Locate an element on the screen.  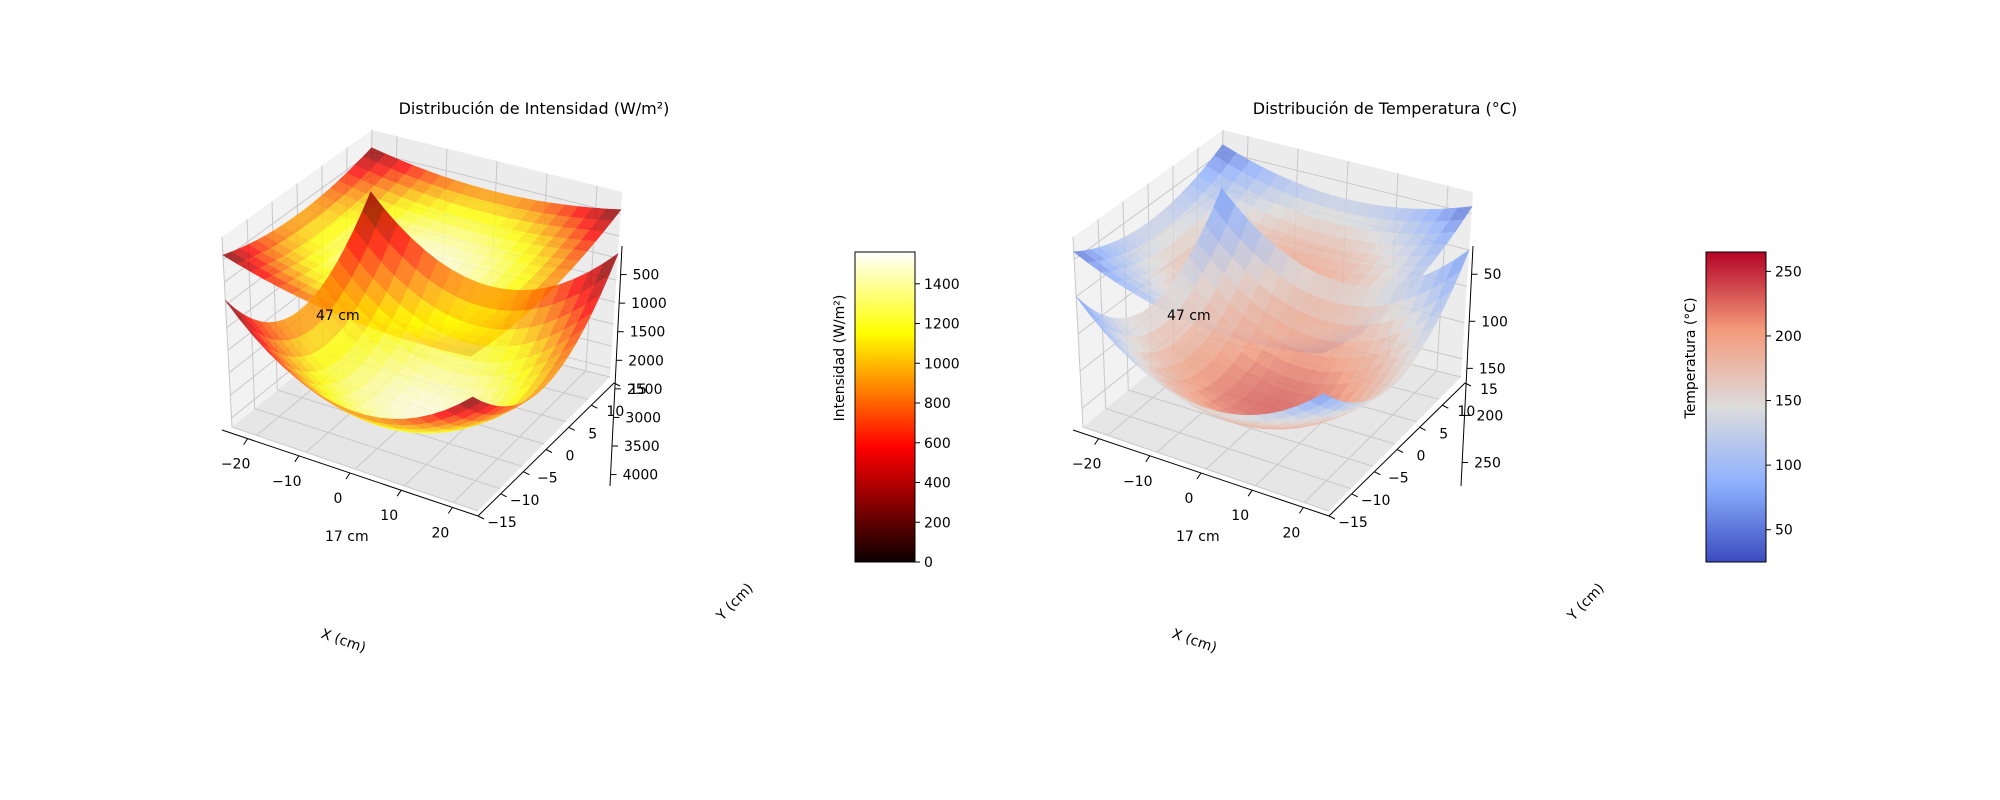
colorbar-tick-label: 0 is located at coordinates (928, 563).